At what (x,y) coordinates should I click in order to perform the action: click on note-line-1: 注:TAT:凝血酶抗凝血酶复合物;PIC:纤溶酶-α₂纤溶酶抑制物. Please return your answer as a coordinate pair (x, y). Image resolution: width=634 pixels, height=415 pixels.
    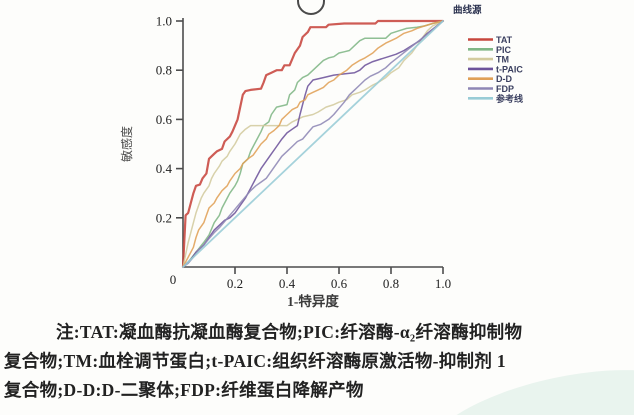
    Looking at the image, I should click on (289, 332).